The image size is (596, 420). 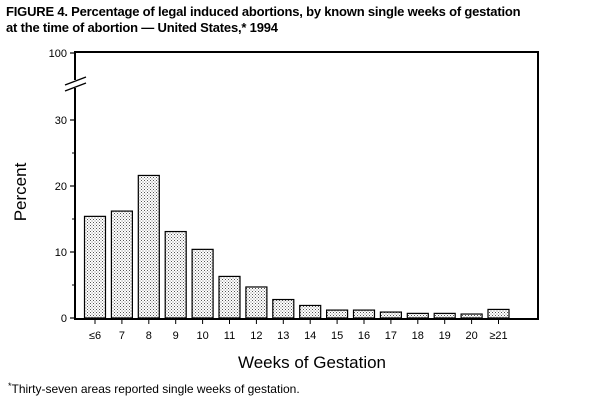 What do you see at coordinates (418, 336) in the screenshot?
I see `x-tick-label: 18` at bounding box center [418, 336].